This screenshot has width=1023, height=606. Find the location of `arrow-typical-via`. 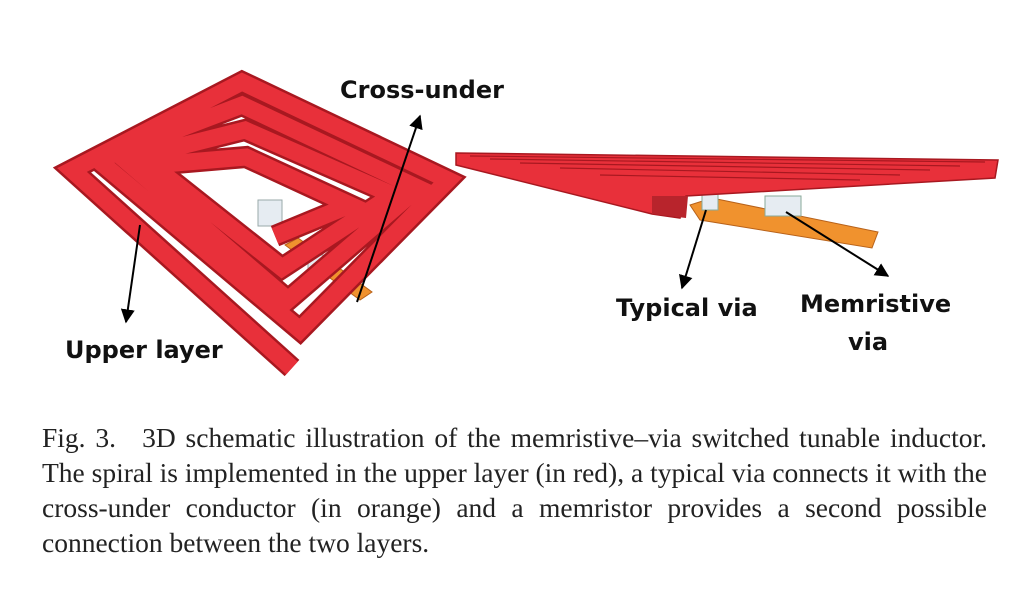

arrow-typical-via is located at coordinates (693, 249).